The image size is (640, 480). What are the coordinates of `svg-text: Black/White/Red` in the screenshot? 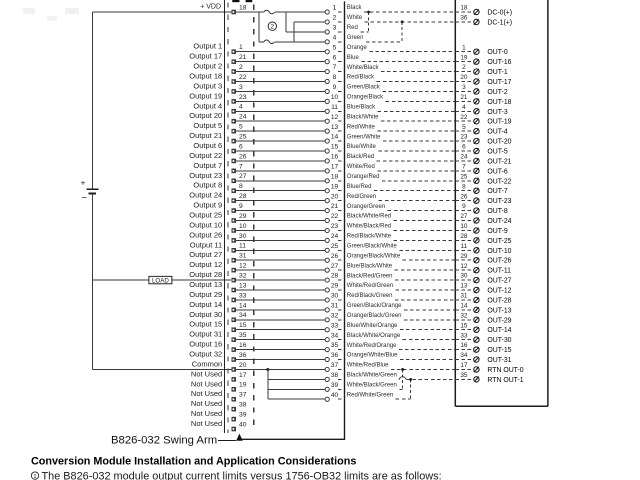 It's located at (369, 217).